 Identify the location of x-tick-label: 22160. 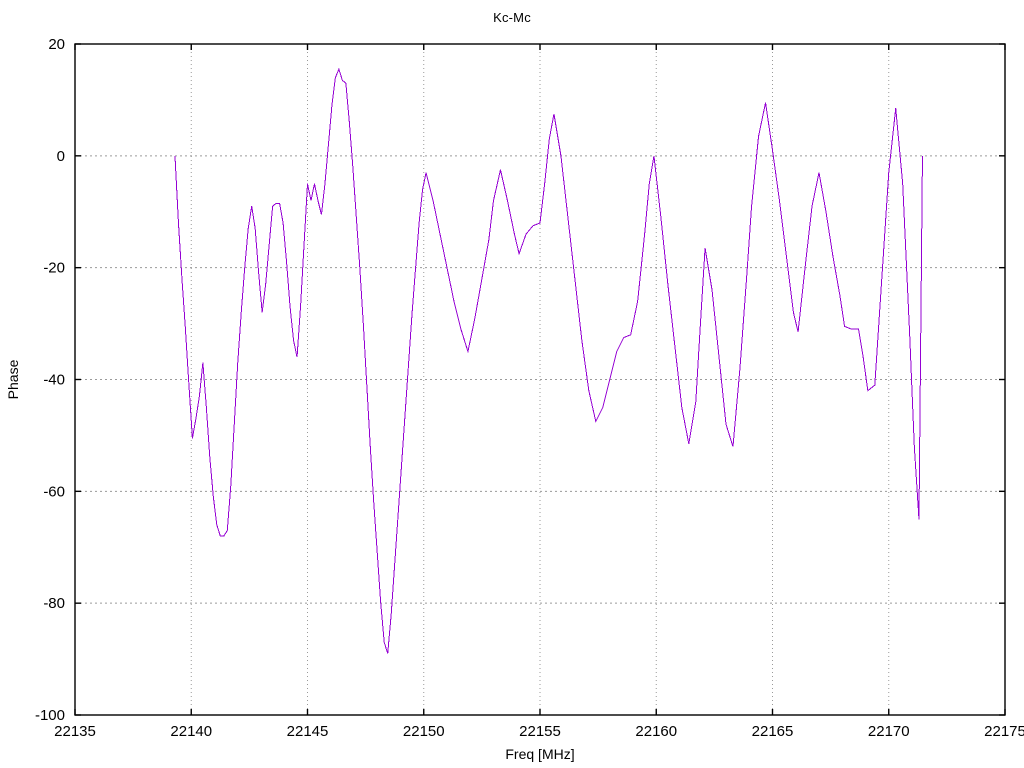
(656, 731).